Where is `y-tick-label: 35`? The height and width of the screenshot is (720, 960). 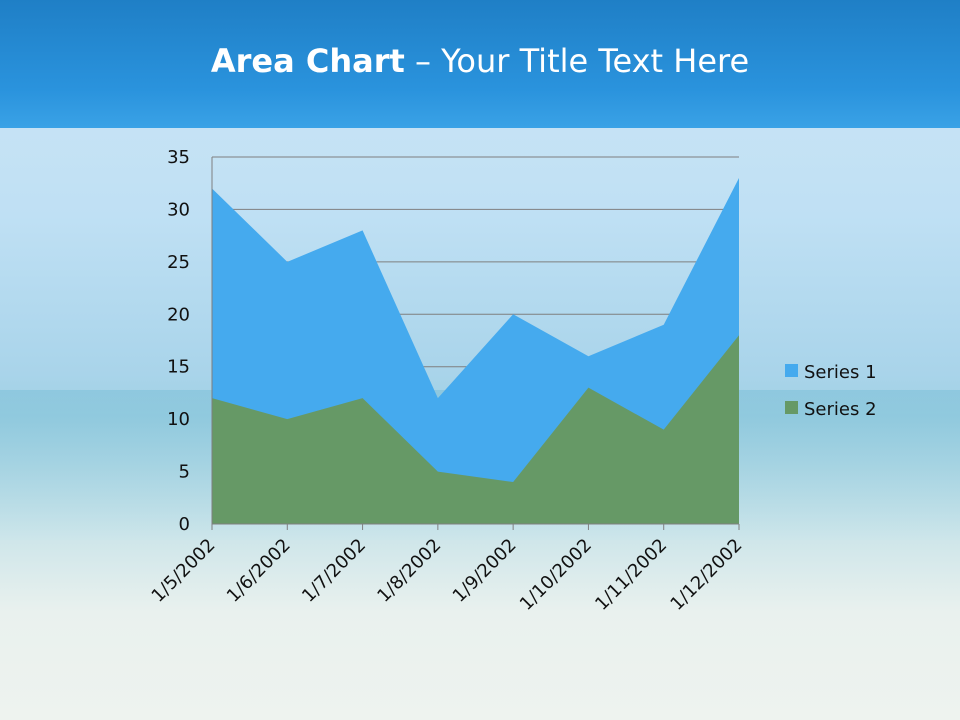 y-tick-label: 35 is located at coordinates (178, 157).